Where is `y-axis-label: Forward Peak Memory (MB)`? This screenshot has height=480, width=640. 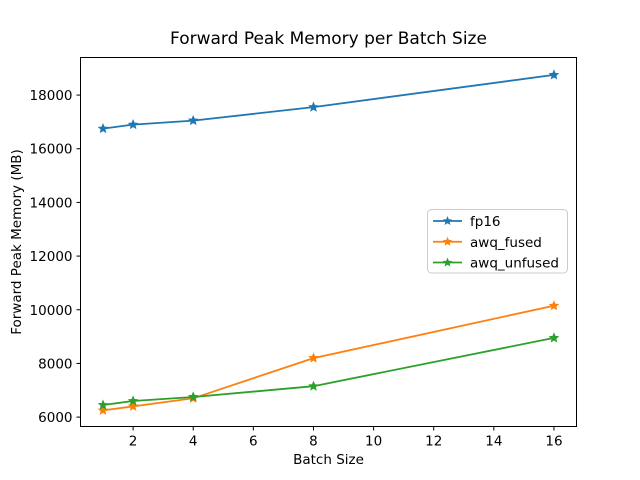 y-axis-label: Forward Peak Memory (MB) is located at coordinates (17, 242).